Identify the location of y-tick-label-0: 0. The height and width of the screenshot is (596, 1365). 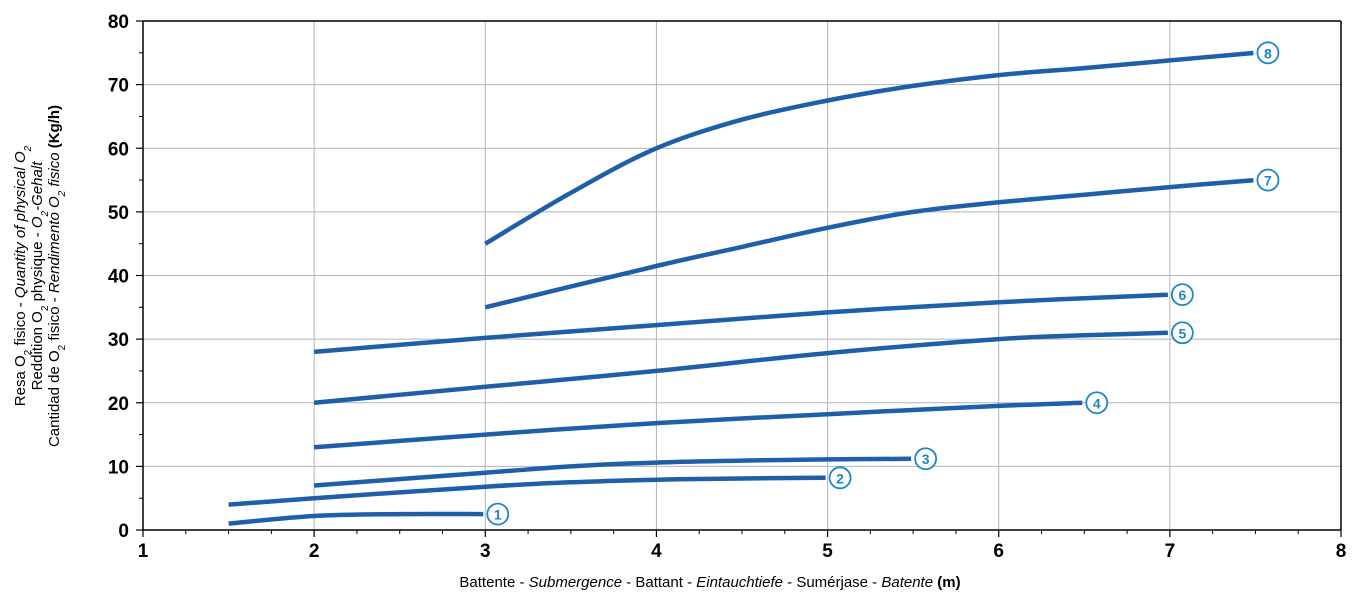
(123, 531).